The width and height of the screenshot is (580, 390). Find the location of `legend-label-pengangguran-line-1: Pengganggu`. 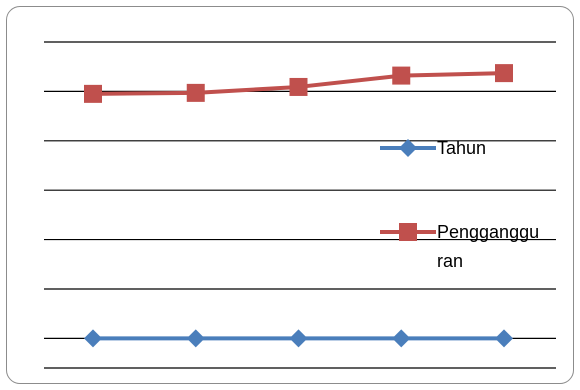

legend-label-pengangguran-line-1: Pengganggu is located at coordinates (488, 232).